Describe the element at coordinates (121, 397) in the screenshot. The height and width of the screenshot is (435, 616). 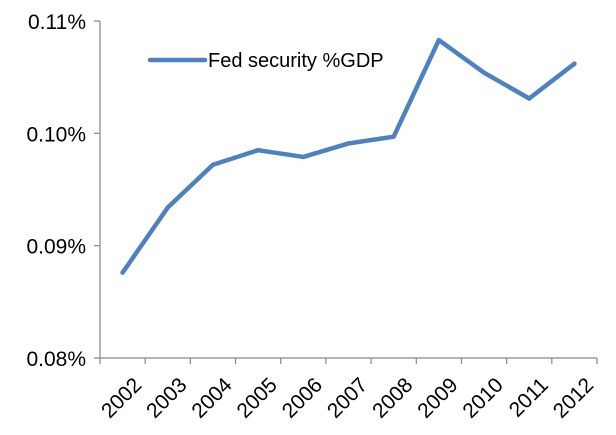
I see `x-tick-label: 2002` at that location.